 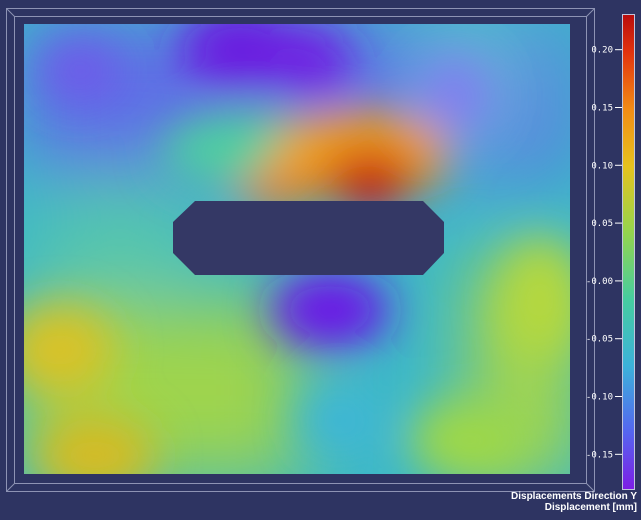 I want to click on colorbar-tick-label: 0.10, so click(x=602, y=166).